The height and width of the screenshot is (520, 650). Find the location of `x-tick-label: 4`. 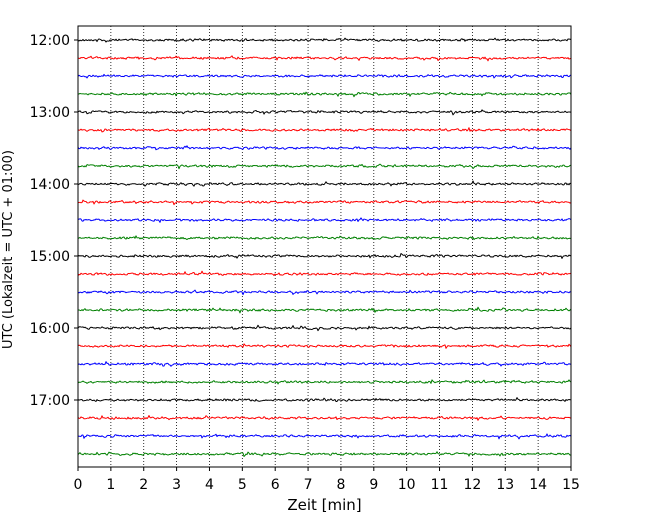

x-tick-label: 4 is located at coordinates (209, 485).